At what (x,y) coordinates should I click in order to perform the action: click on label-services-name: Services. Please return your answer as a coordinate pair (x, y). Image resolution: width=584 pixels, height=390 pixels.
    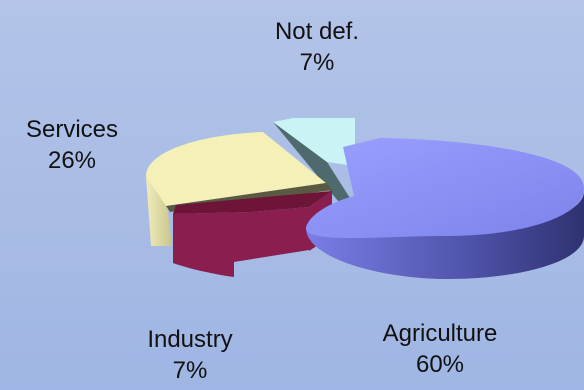
    Looking at the image, I should click on (72, 129).